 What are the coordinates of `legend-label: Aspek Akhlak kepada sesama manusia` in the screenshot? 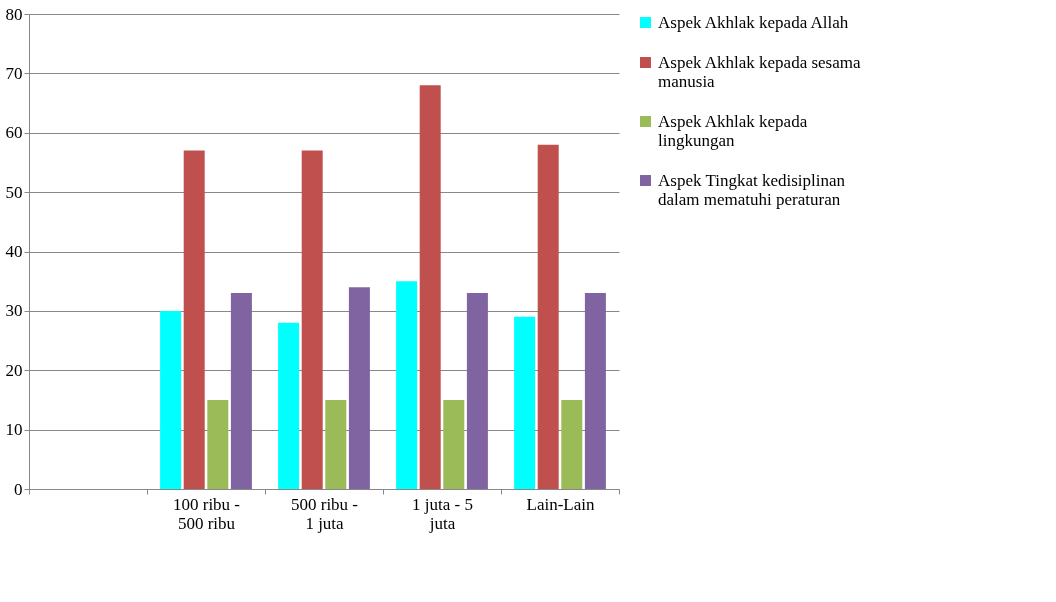 It's located at (759, 71).